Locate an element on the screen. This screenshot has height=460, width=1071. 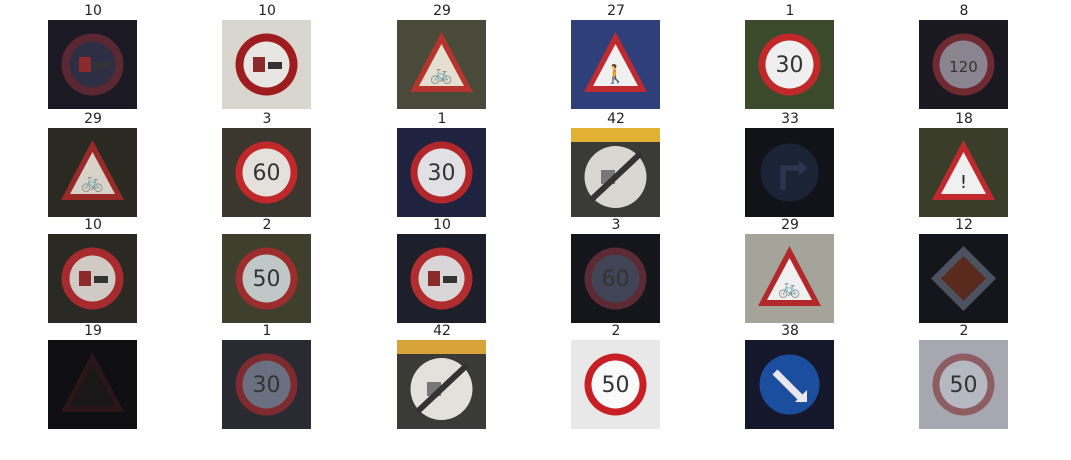
grid-cell: 8 120 is located at coordinates (964, 55).